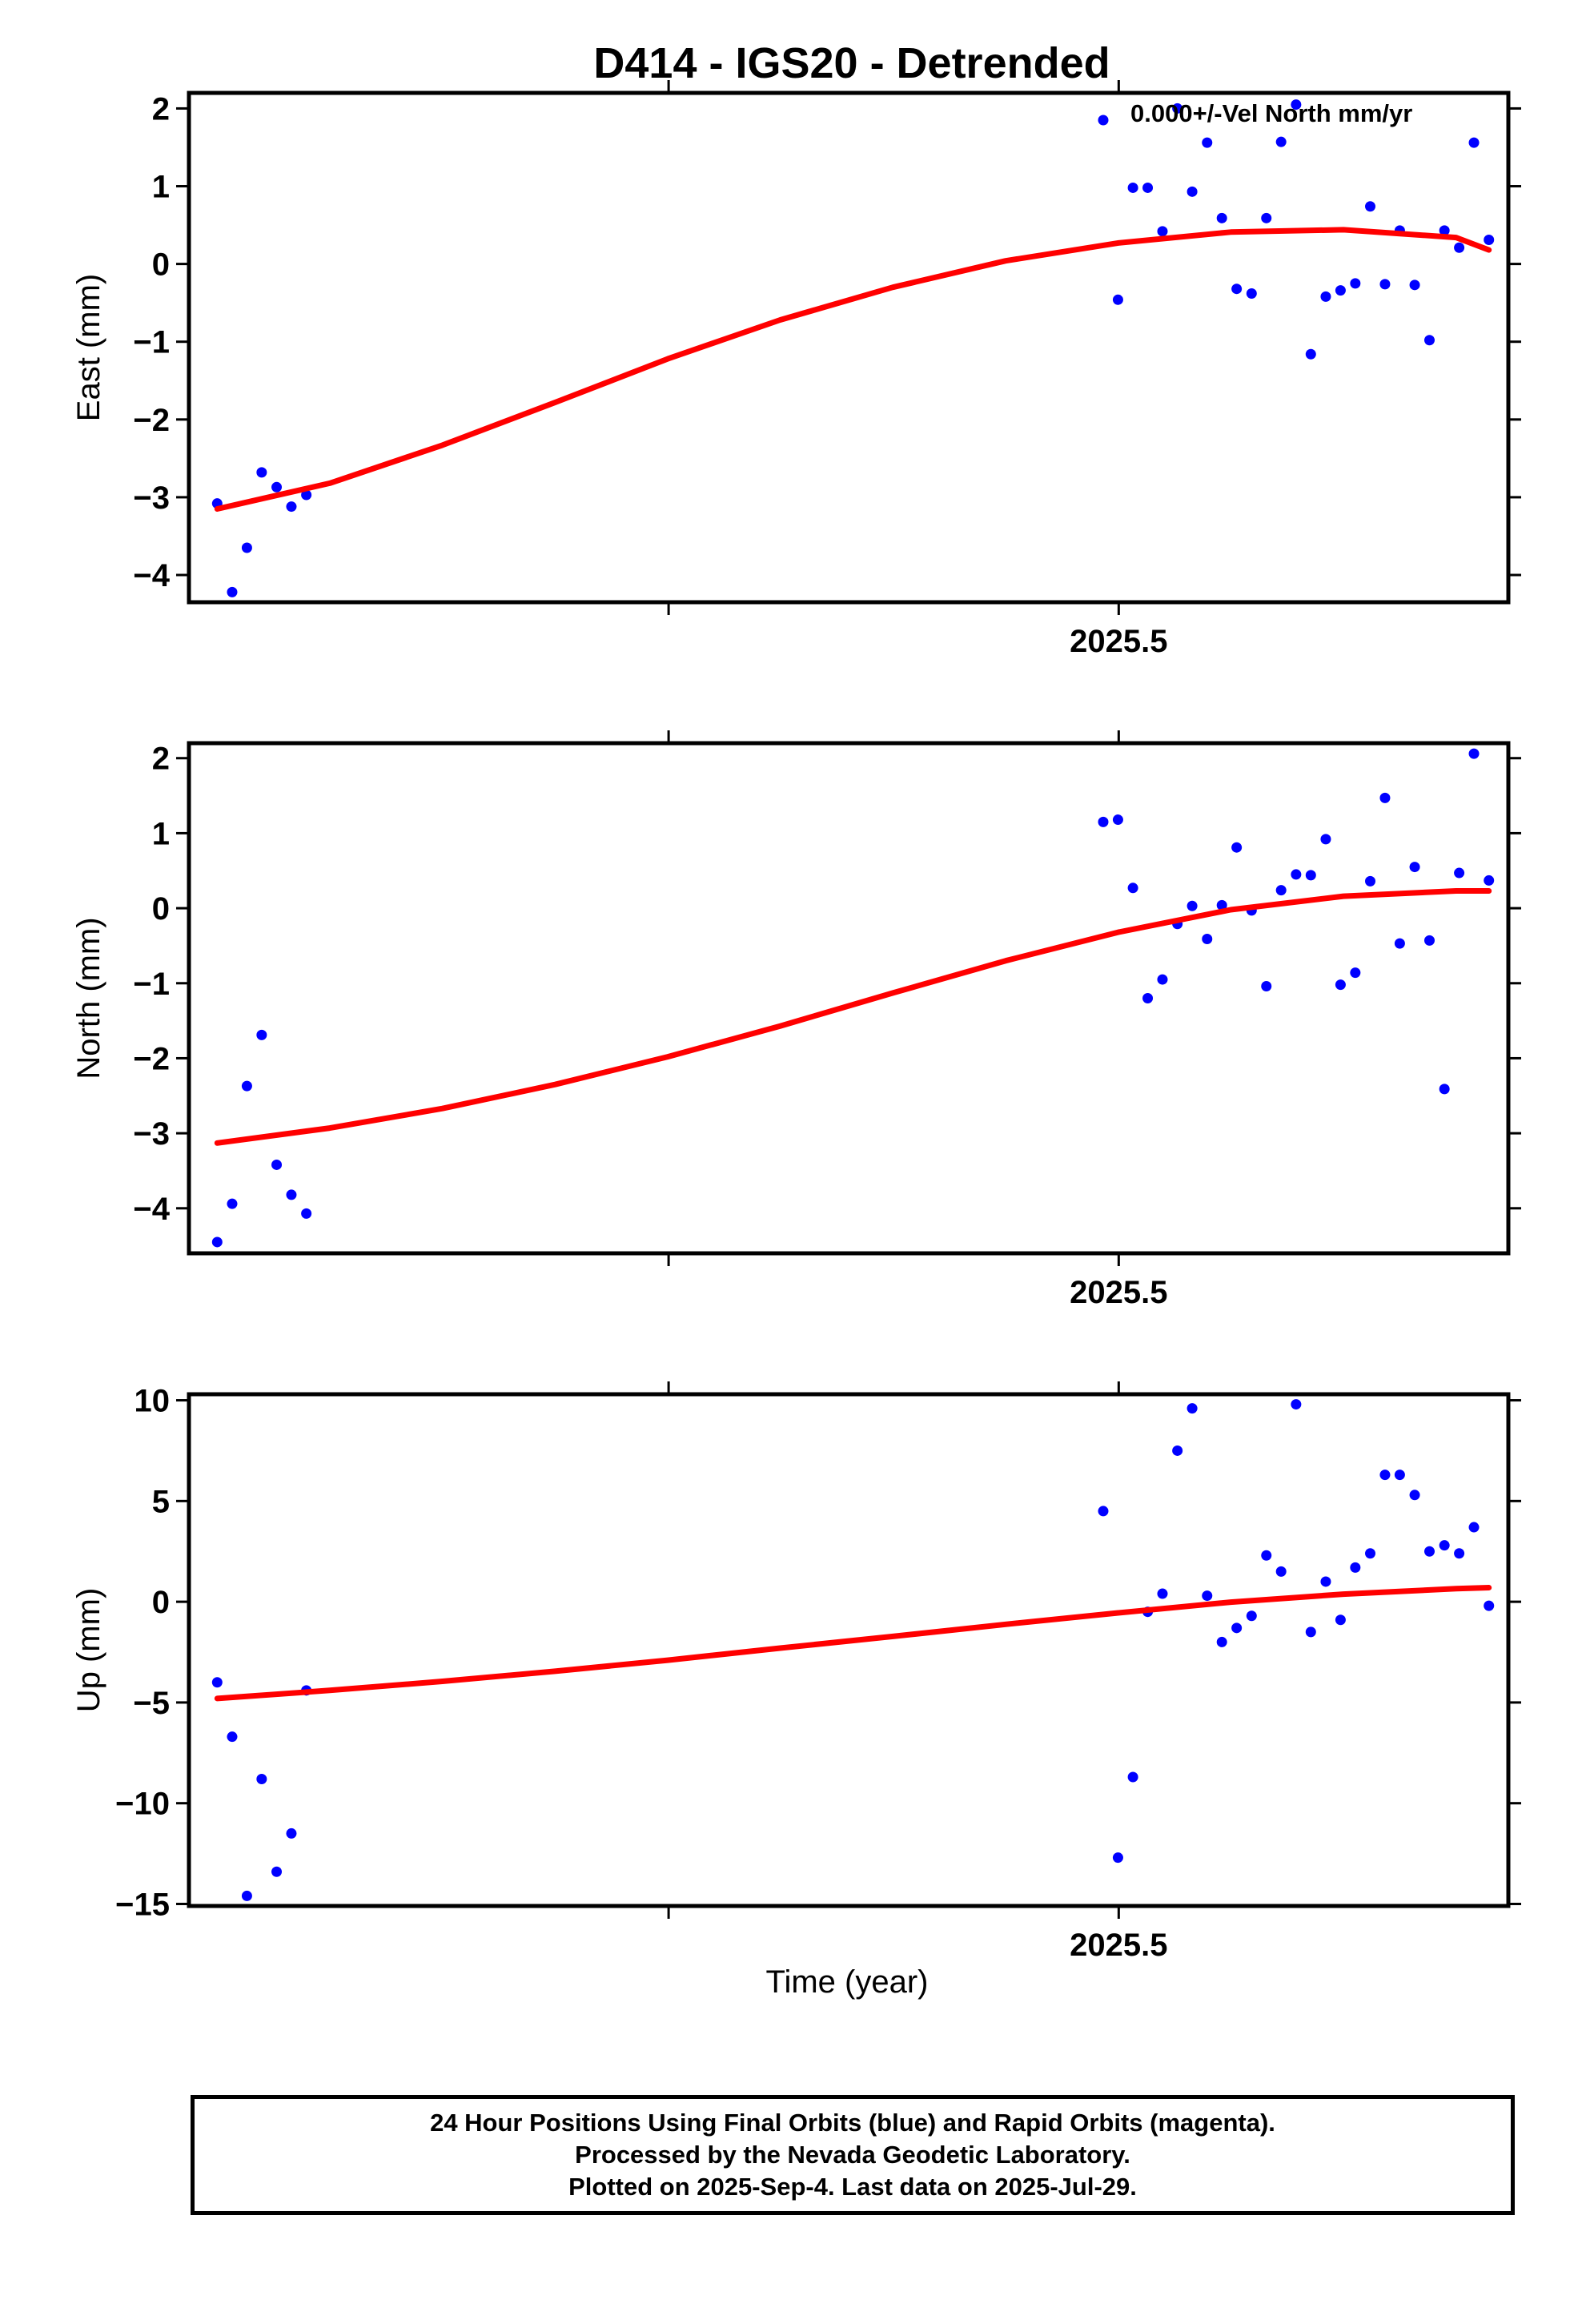 This screenshot has height=2324, width=1582. What do you see at coordinates (853, 1017) in the screenshot?
I see `north-fit-curve` at bounding box center [853, 1017].